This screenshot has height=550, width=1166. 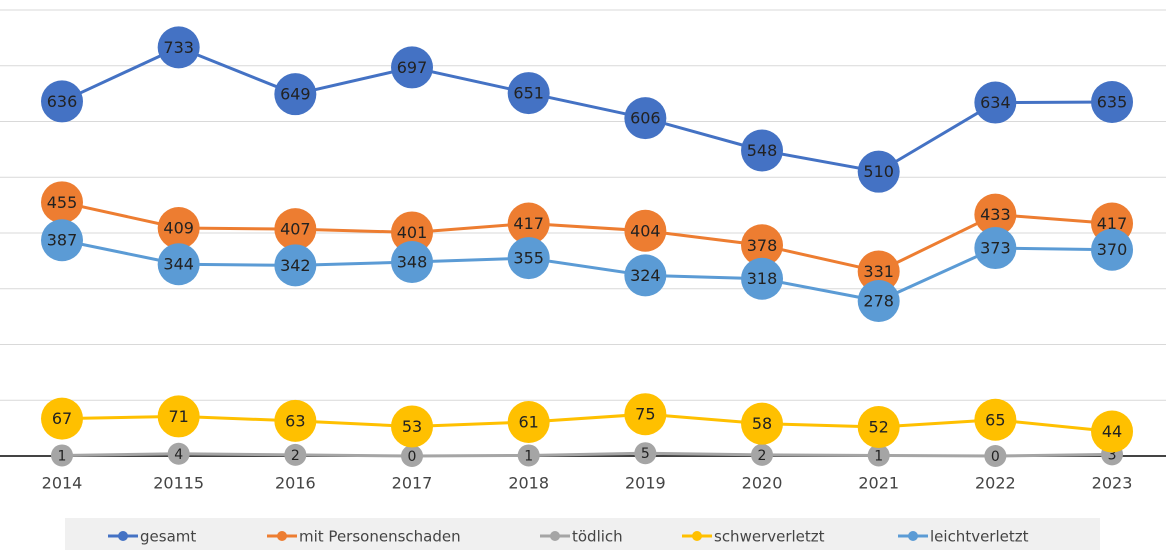 I want to click on data-label: 635, so click(x=1112, y=101).